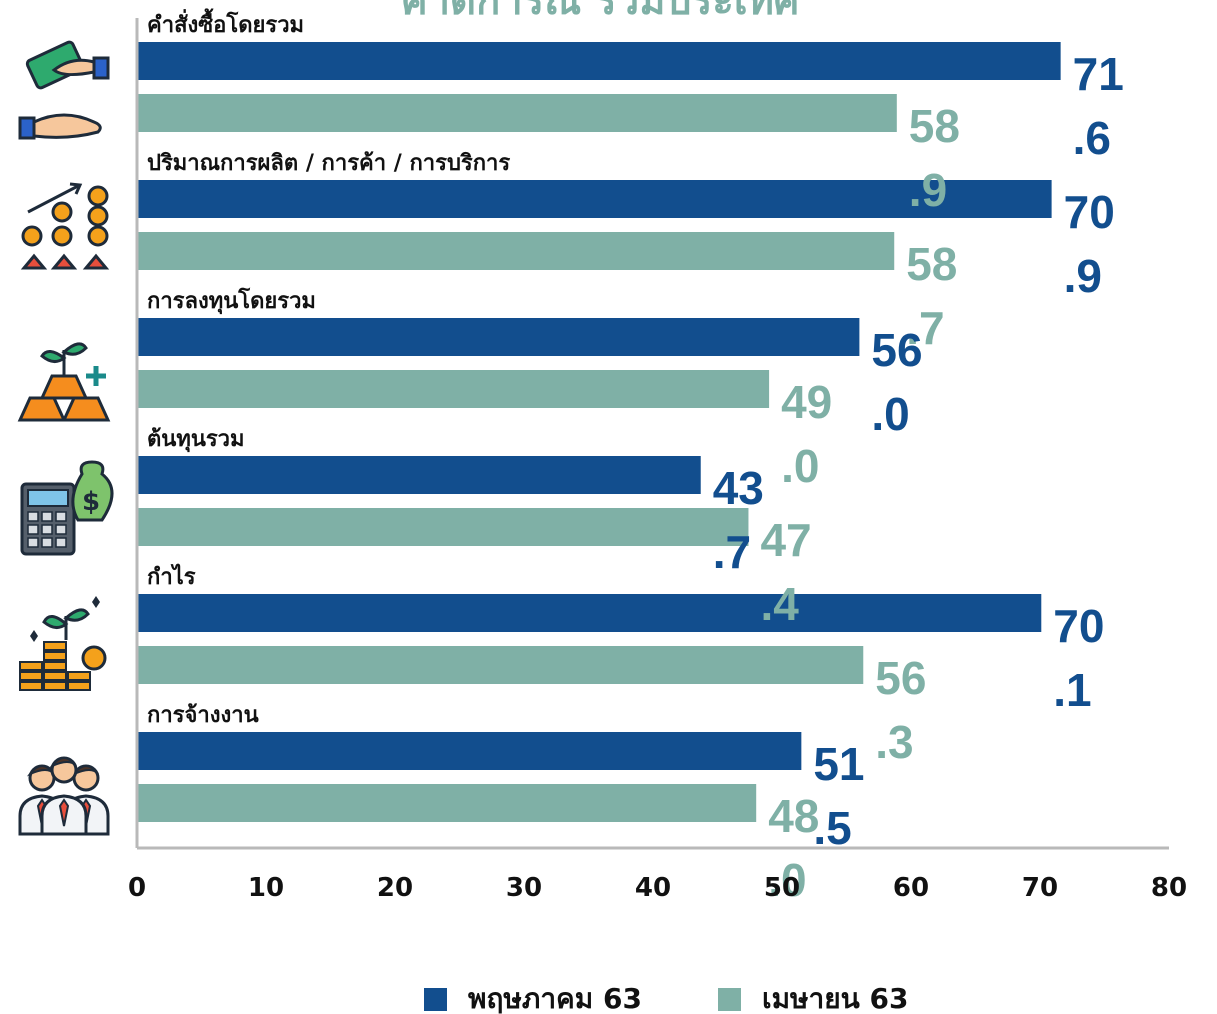  What do you see at coordinates (838, 764) in the screenshot?
I see `data-label: 51` at bounding box center [838, 764].